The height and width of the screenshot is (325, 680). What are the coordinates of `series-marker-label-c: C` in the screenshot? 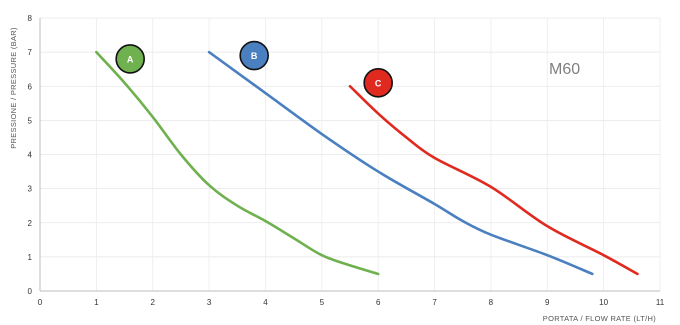 It's located at (378, 83).